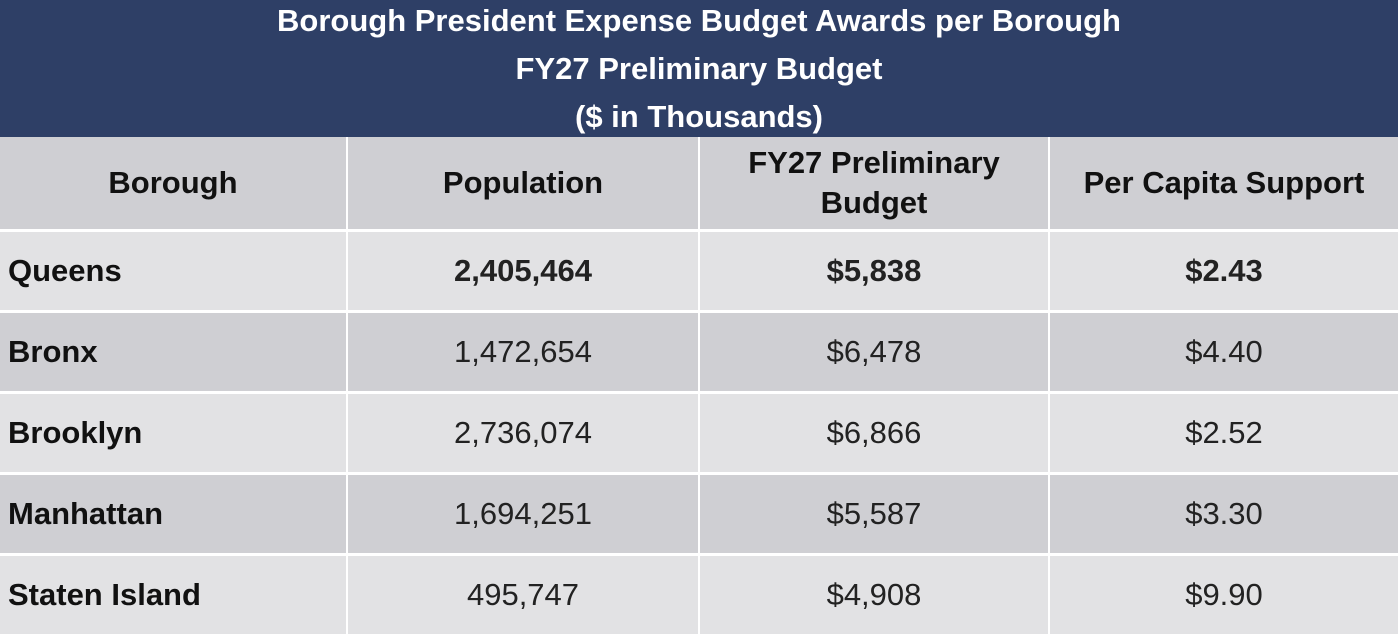  I want to click on header-population: Population, so click(523, 184).